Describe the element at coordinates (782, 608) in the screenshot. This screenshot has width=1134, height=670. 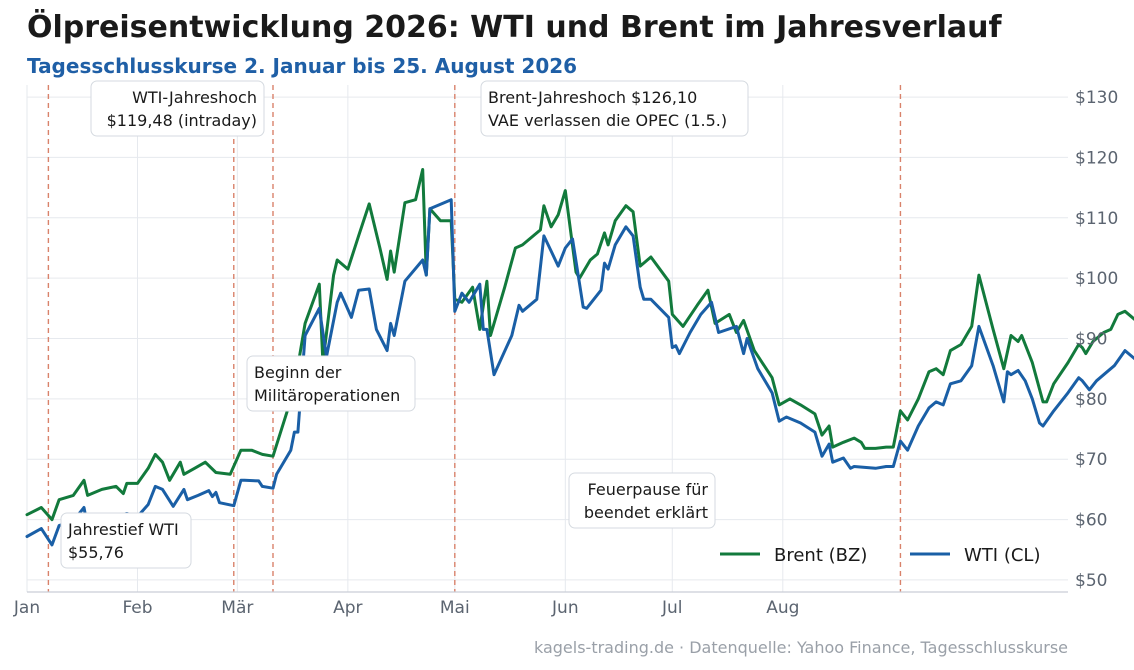
I see `x-tick-label: Aug` at that location.